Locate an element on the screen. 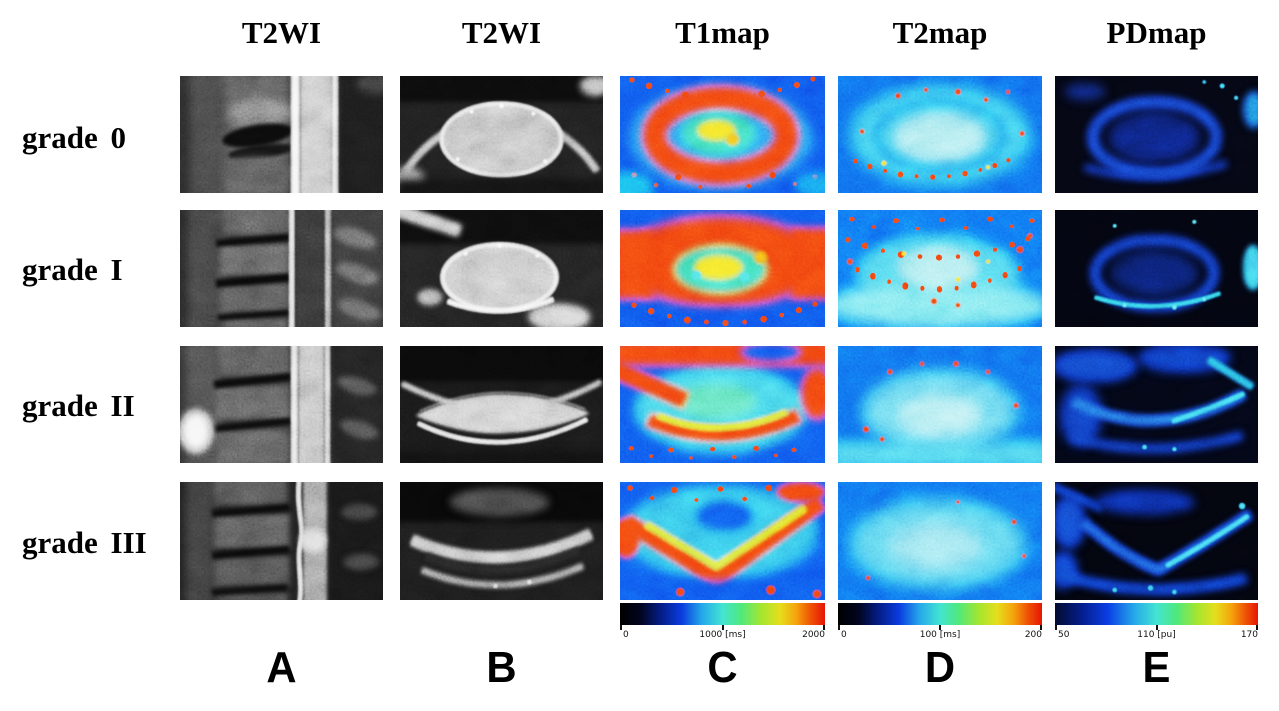 The image size is (1279, 711). parametric-map-t1-grade3 is located at coordinates (722, 541).